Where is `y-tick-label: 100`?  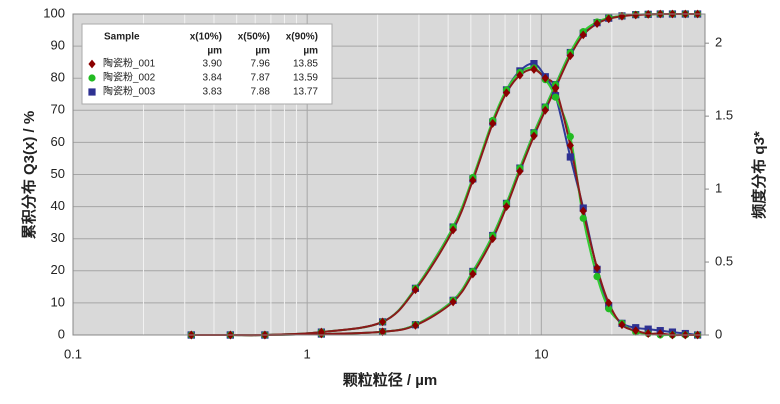 y-tick-label: 100 is located at coordinates (54, 12).